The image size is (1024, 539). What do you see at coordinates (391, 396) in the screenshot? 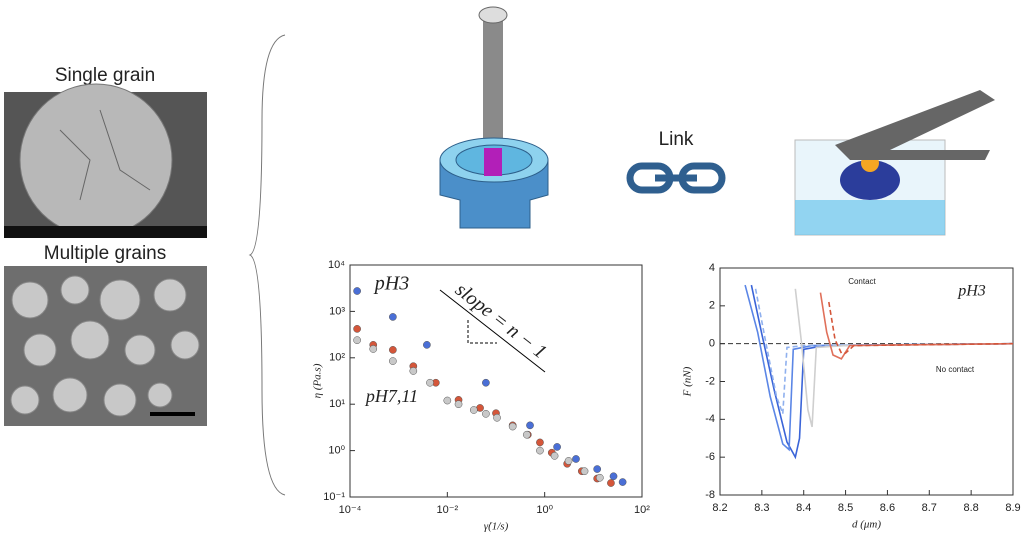
I see `annotation: pH7,11` at bounding box center [391, 396].